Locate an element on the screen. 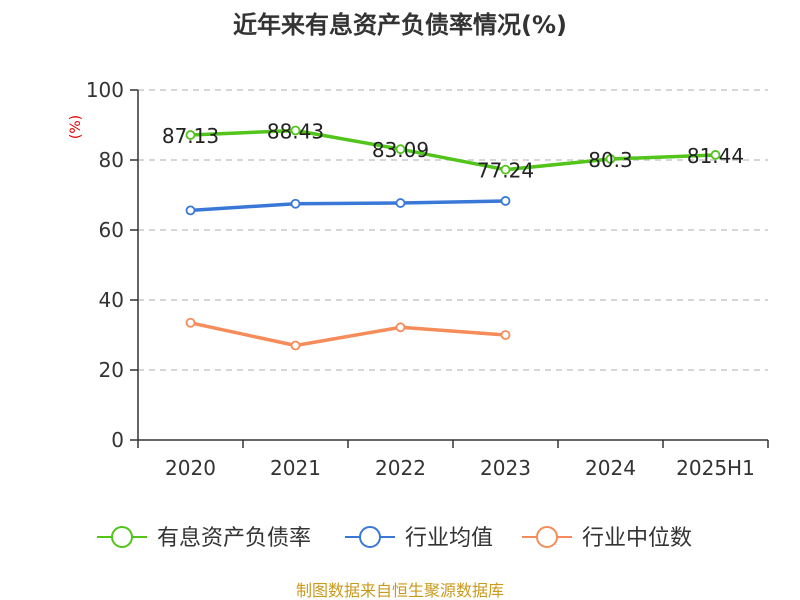 This screenshot has width=800, height=600. data-label: 80.3 is located at coordinates (610, 160).